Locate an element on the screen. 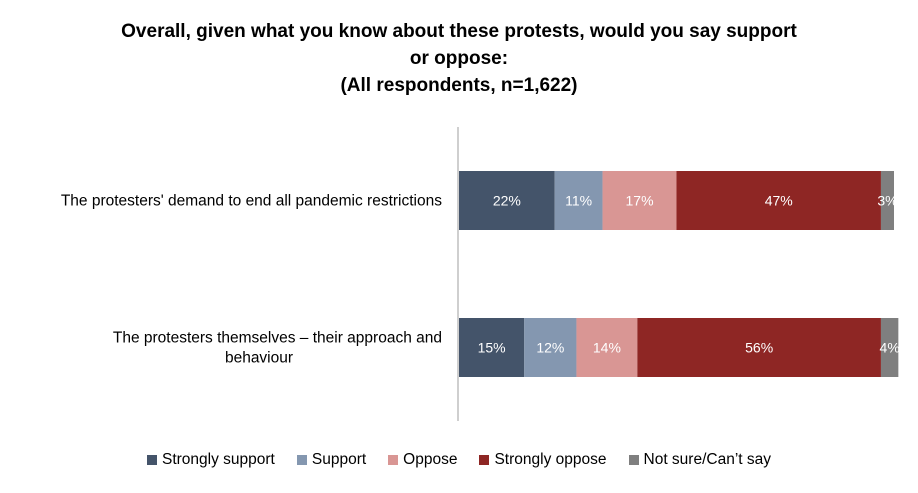  data-label-1-2: 11% is located at coordinates (578, 201).